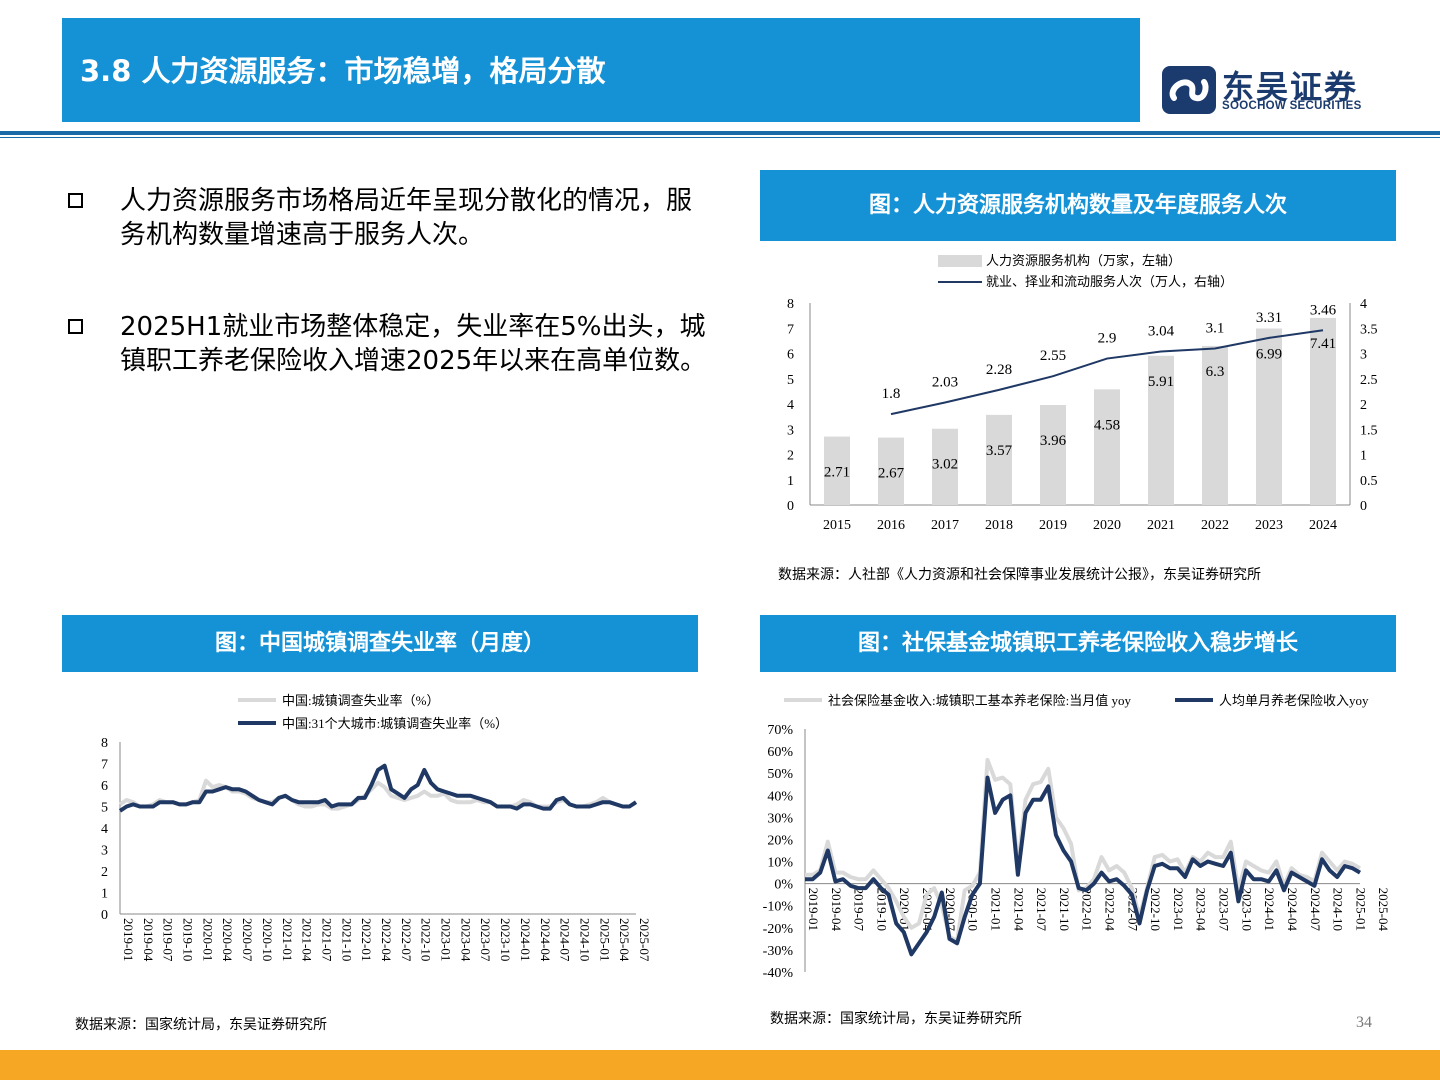  Describe the element at coordinates (780, 774) in the screenshot. I see `y-tick-label: 50%` at that location.